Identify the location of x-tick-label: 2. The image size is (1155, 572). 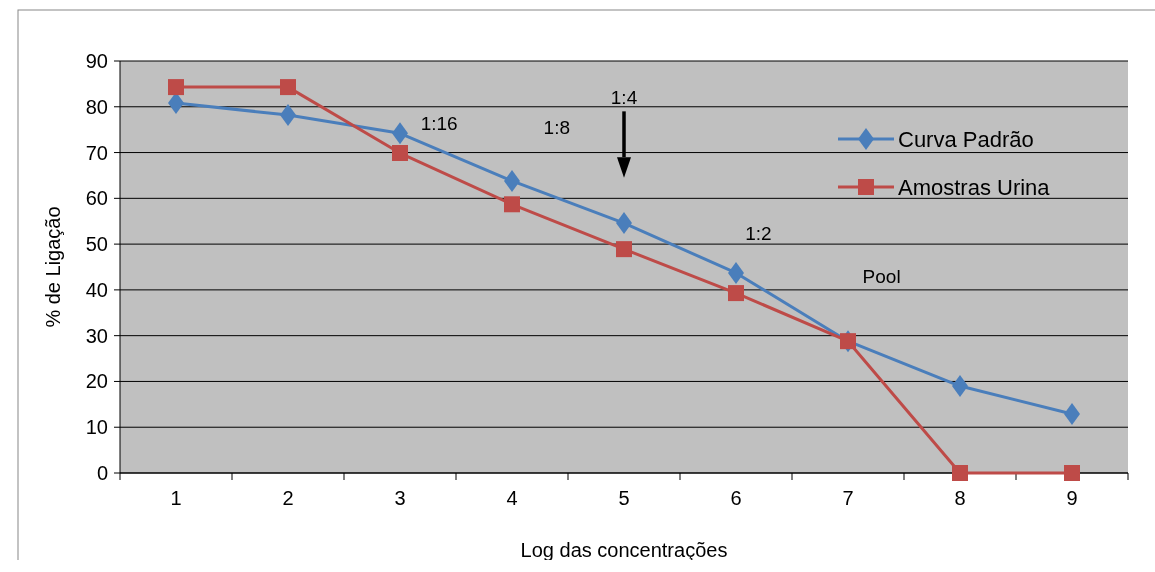
(288, 498).